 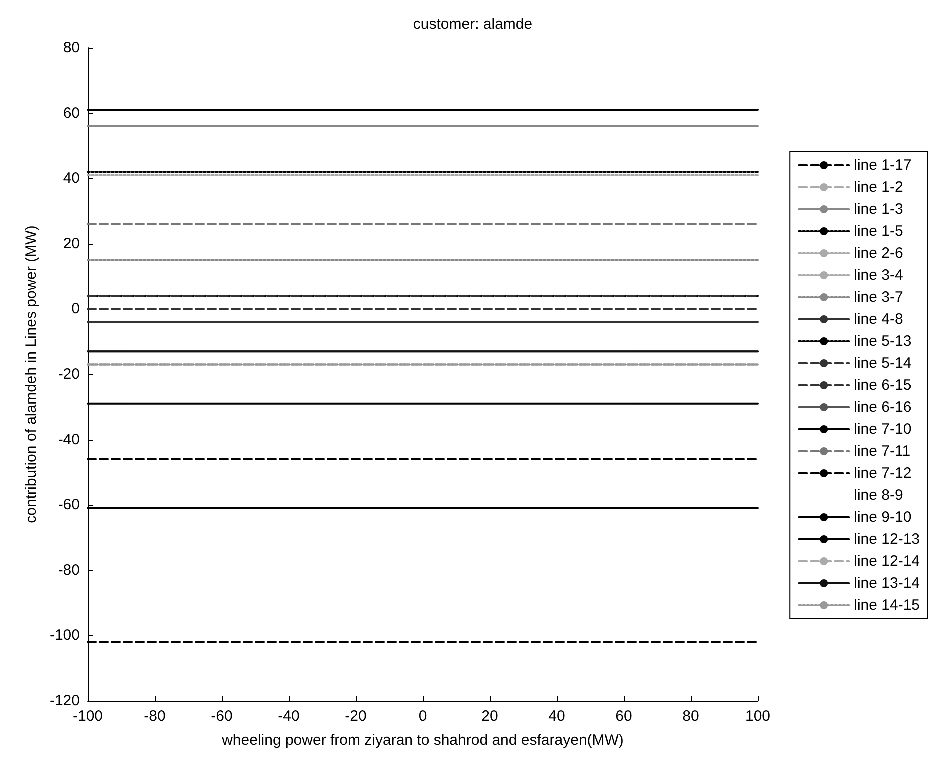 What do you see at coordinates (65, 635) in the screenshot?
I see `y-tick-label: -100` at bounding box center [65, 635].